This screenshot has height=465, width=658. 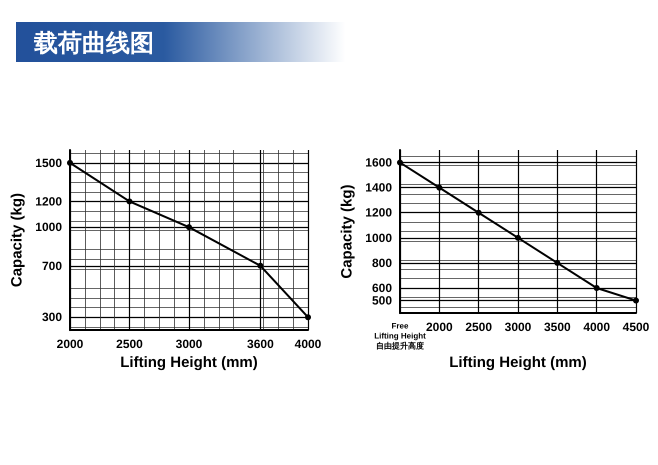 What do you see at coordinates (382, 288) in the screenshot?
I see `y-tick-label: 600` at bounding box center [382, 288].